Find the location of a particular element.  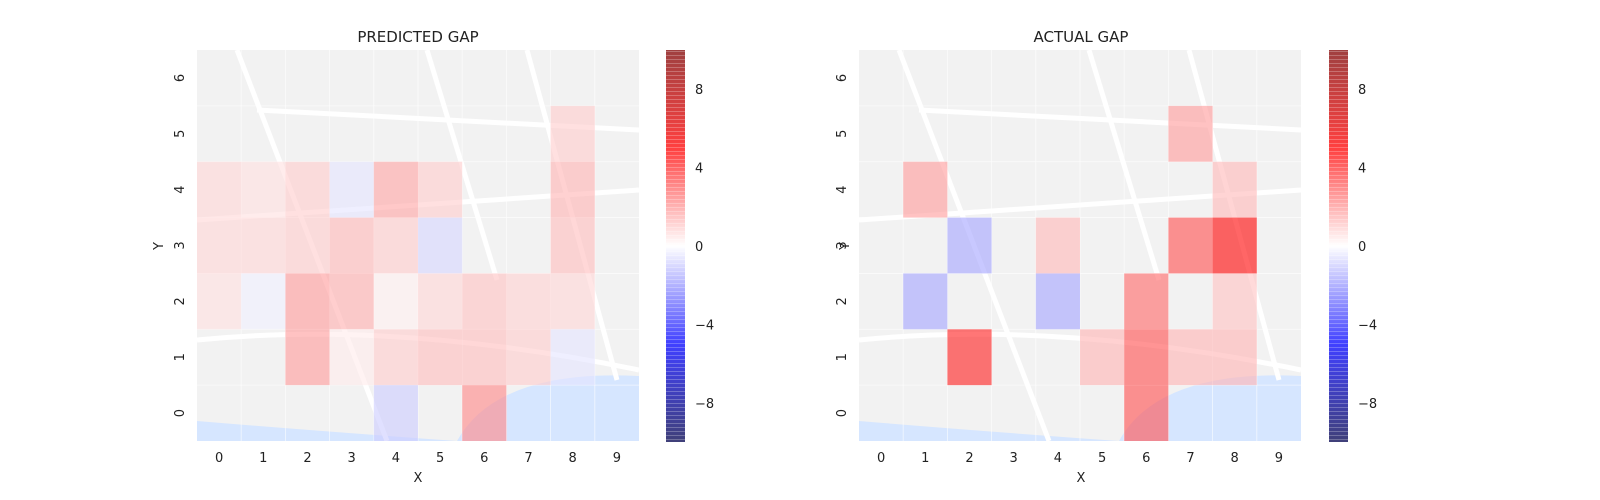

chart-title: ACTUAL GAP is located at coordinates (1081, 37).